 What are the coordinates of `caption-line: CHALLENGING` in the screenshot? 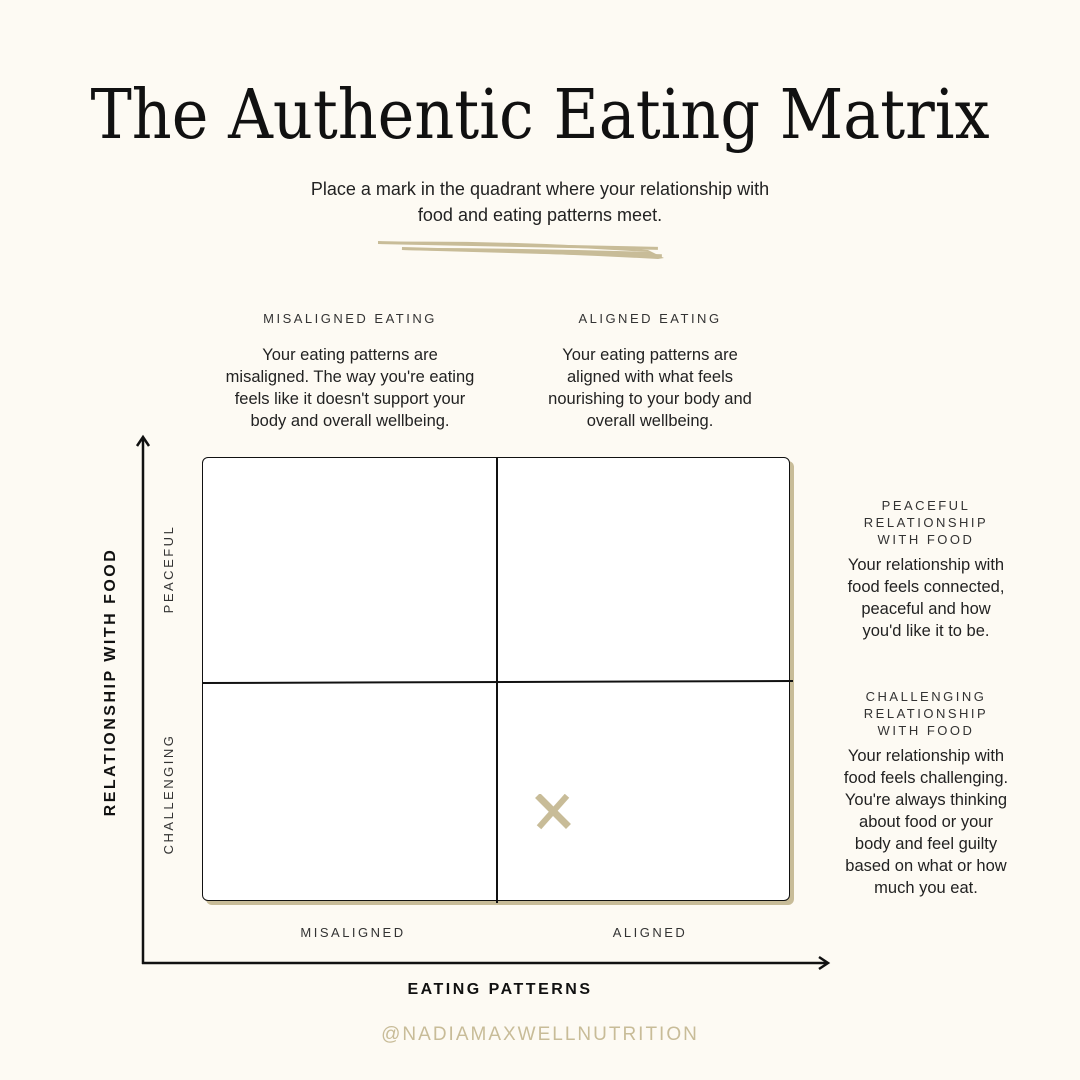 It's located at (926, 696).